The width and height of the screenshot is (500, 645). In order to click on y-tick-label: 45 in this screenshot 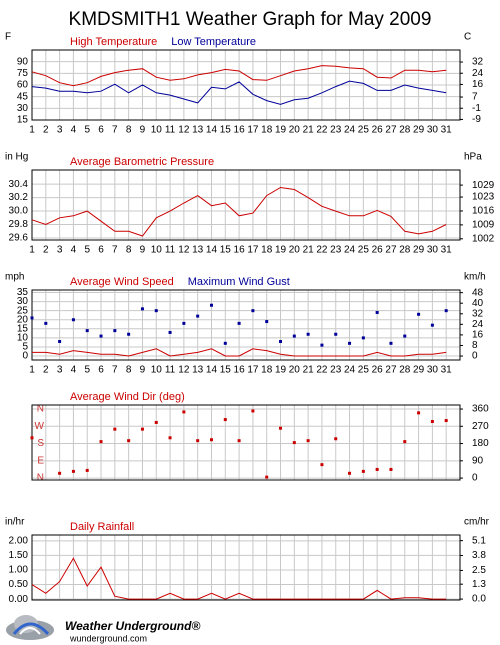, I will do `click(23, 96)`.